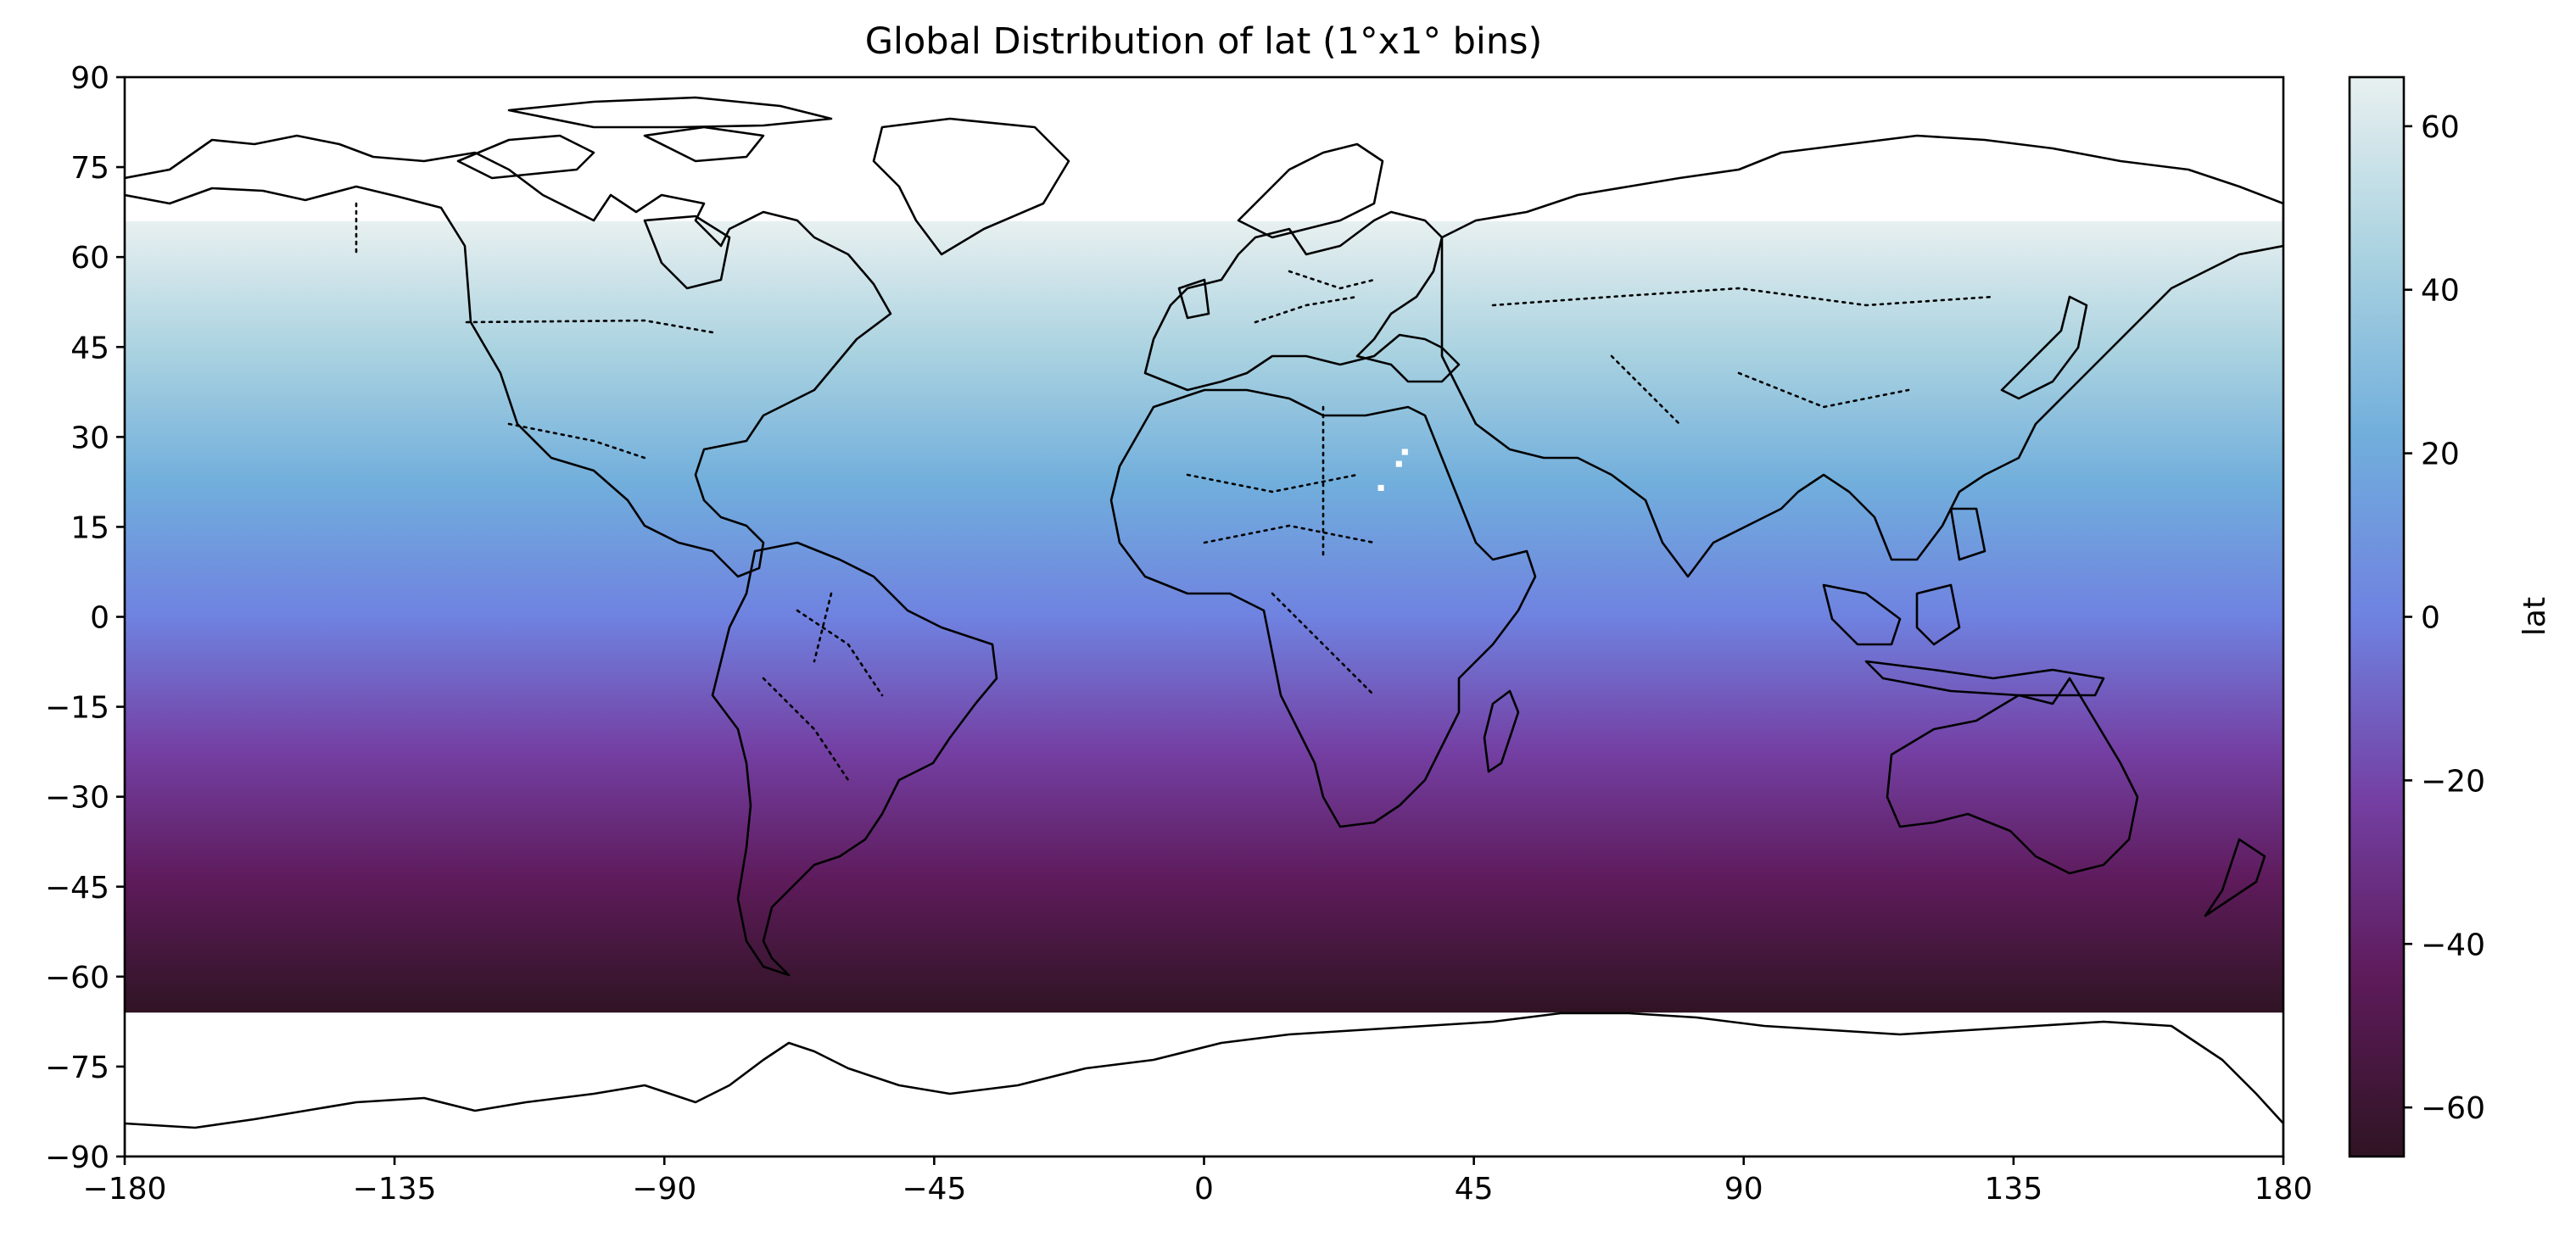 This screenshot has height=1243, width=2576. I want to click on x-tick-label: 90, so click(1743, 1190).